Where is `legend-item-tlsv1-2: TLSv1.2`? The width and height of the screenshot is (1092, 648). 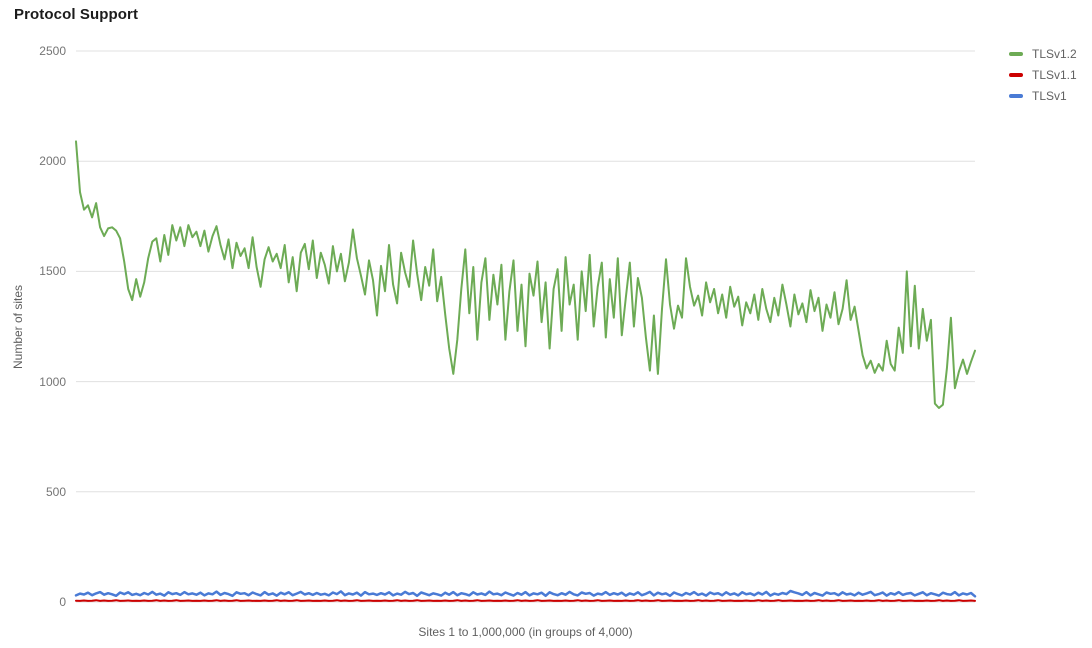 legend-item-tlsv1-2: TLSv1.2 is located at coordinates (1043, 53).